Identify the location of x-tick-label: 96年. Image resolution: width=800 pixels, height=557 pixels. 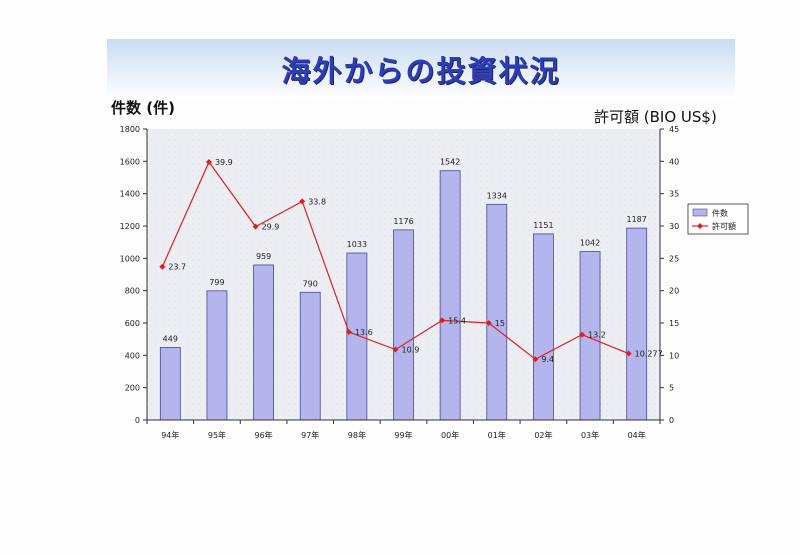
(263, 435).